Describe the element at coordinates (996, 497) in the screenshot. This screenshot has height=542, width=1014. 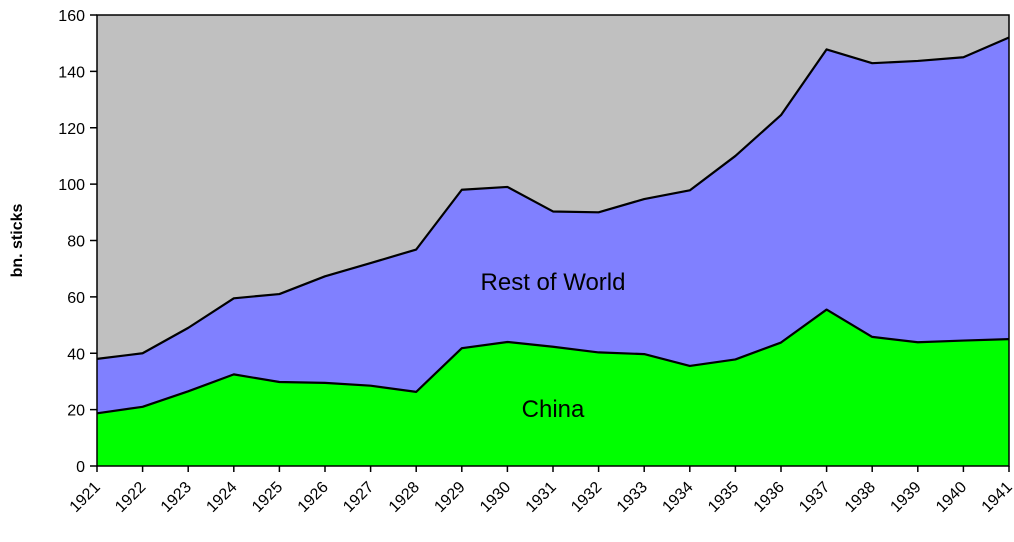
I see `x-tick-label: 1941` at that location.